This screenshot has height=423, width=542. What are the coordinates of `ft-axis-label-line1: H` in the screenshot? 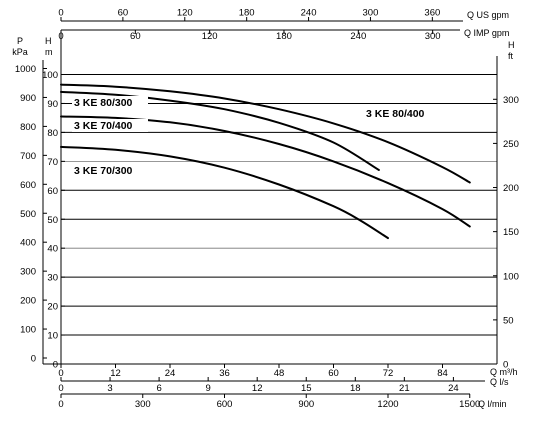 It's located at (511, 45).